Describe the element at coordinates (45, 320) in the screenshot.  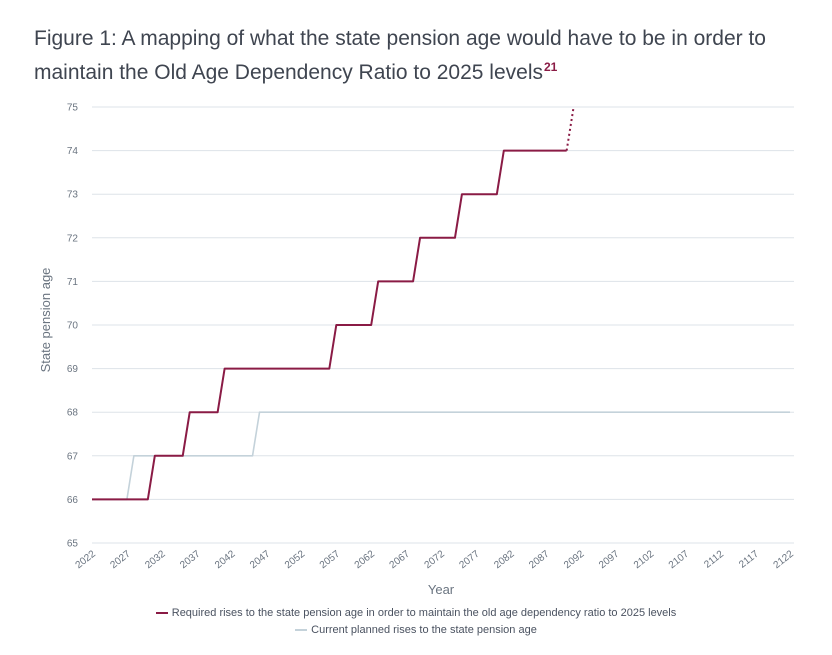
I see `y-axis-label: State pension age` at that location.